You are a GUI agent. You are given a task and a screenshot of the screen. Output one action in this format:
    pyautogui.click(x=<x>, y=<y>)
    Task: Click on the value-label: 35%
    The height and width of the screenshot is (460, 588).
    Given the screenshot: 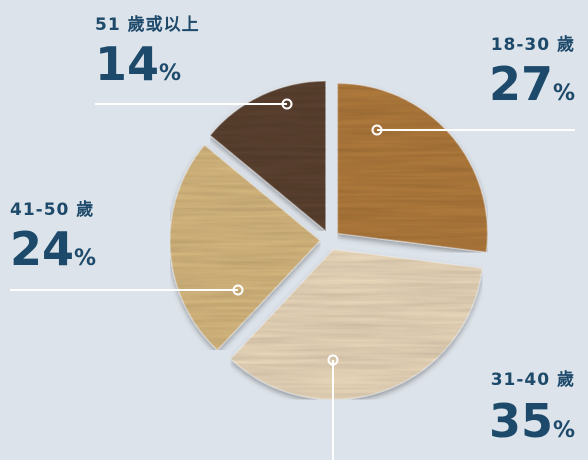 What is the action you would take?
    pyautogui.click(x=532, y=421)
    